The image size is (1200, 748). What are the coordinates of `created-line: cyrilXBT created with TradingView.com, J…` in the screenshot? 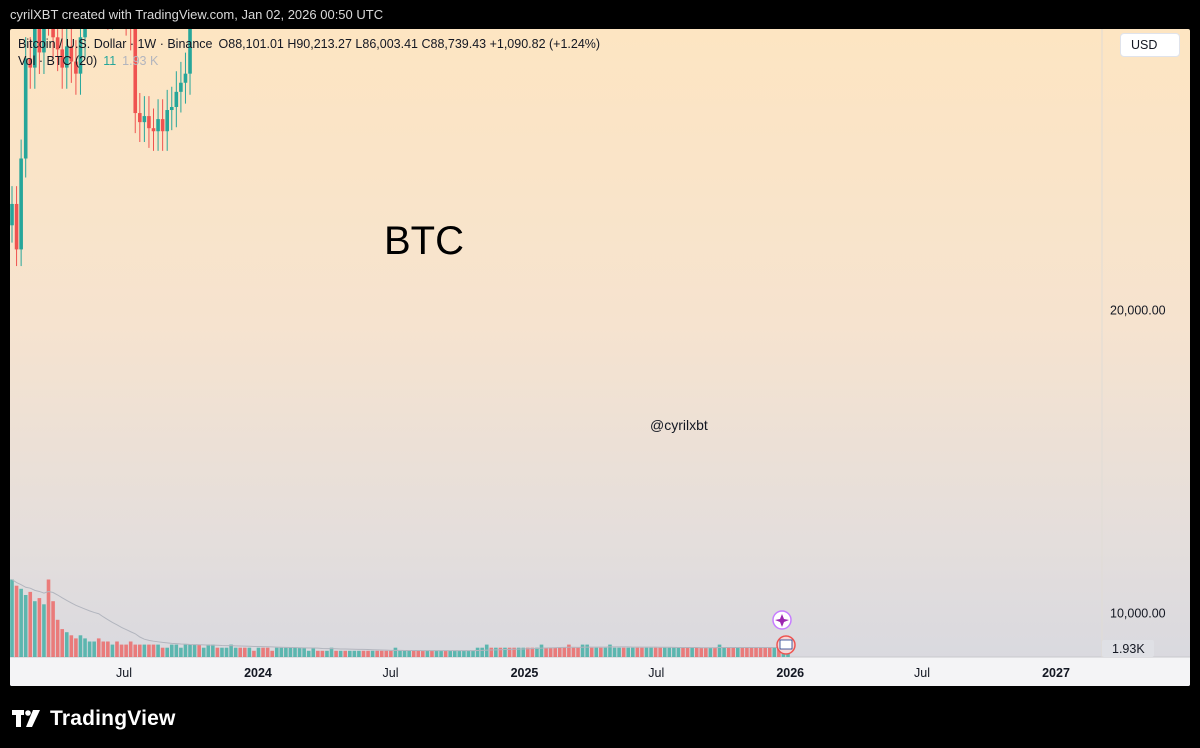 It's located at (197, 14).